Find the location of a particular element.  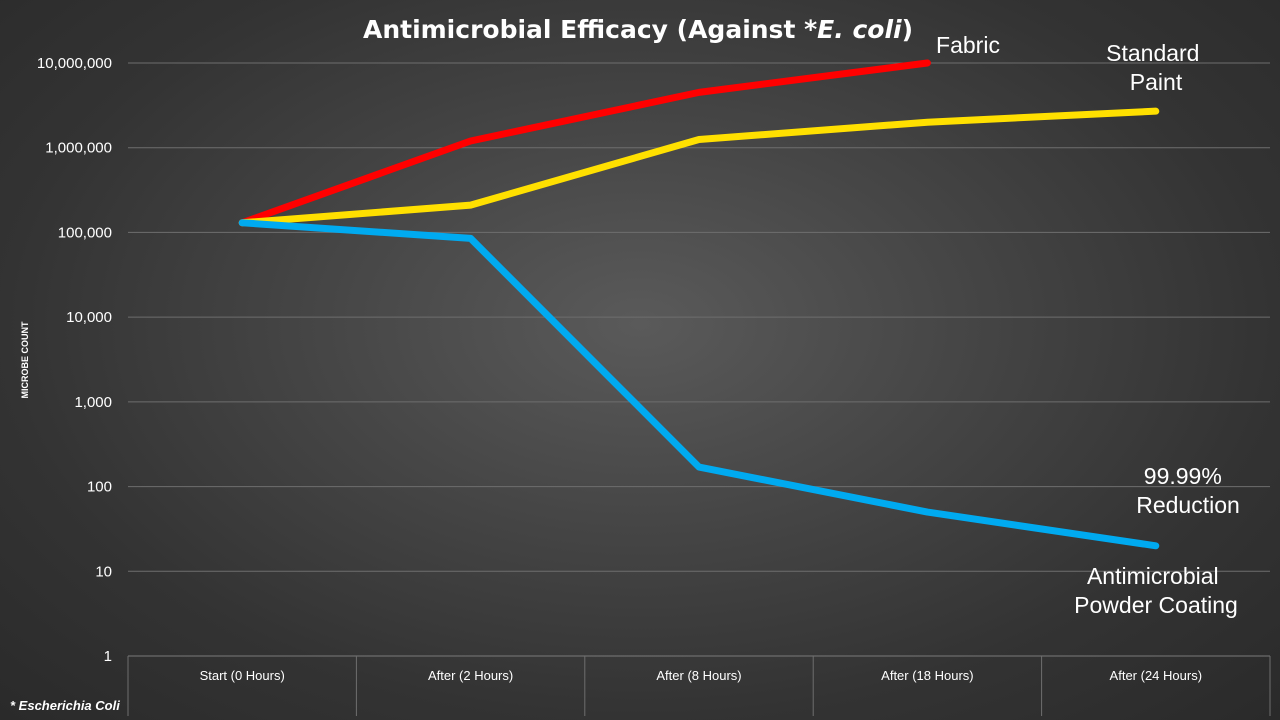

y-tick-label: 1,000 is located at coordinates (93, 402).